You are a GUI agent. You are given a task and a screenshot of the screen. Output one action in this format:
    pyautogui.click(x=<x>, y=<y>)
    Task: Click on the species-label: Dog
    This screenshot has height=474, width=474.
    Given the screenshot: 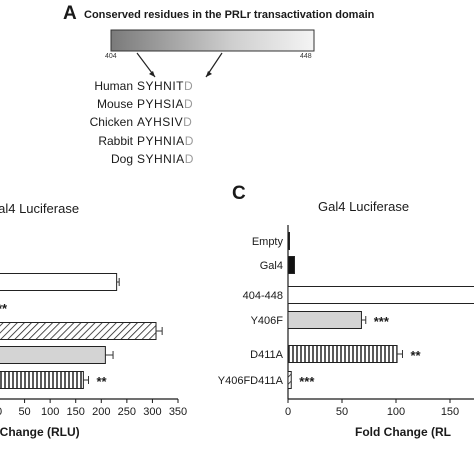 What is the action you would take?
    pyautogui.click(x=121, y=159)
    